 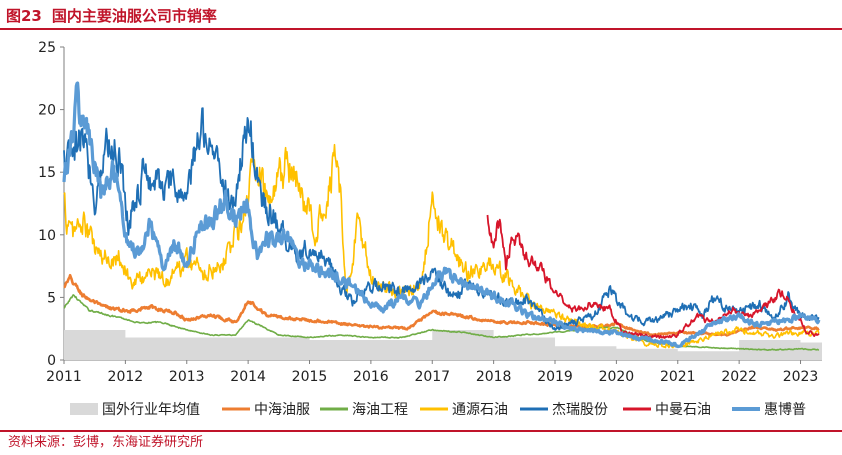 I want to click on x-tick-label: 2015, so click(x=310, y=377).